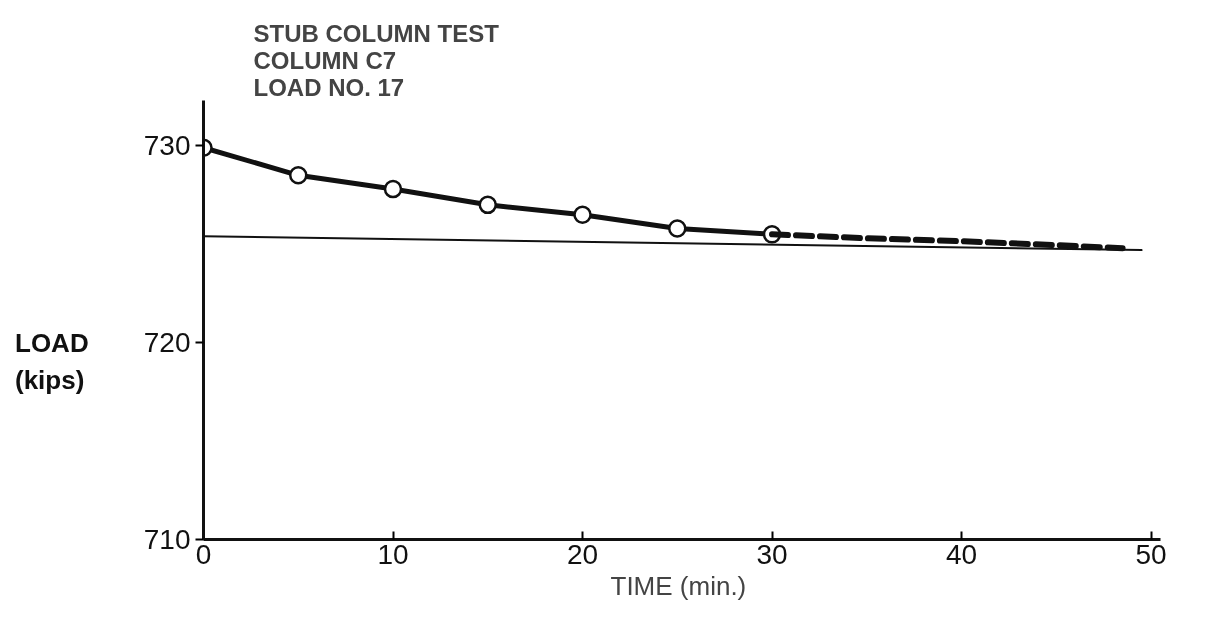  Describe the element at coordinates (167, 539) in the screenshot. I see `y-tick-label: 710` at that location.